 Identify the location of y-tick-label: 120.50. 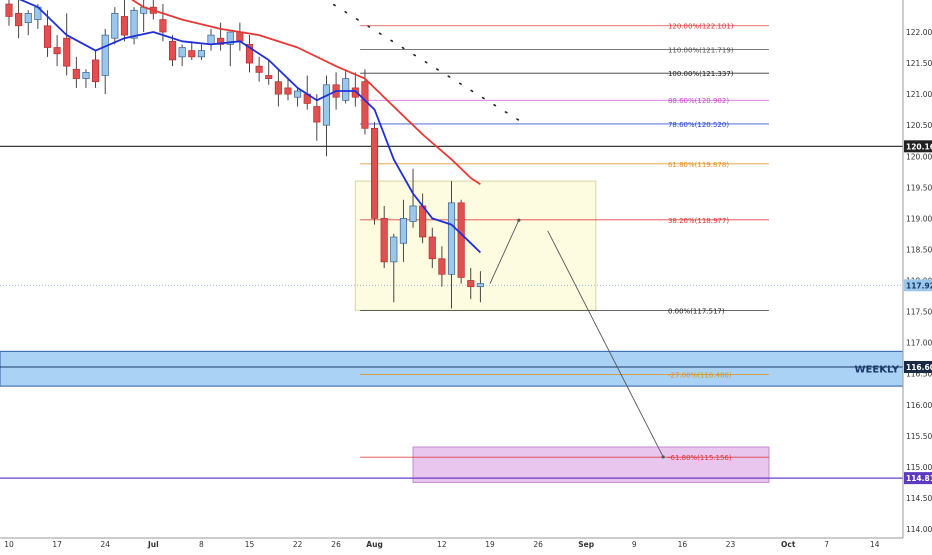
(919, 125).